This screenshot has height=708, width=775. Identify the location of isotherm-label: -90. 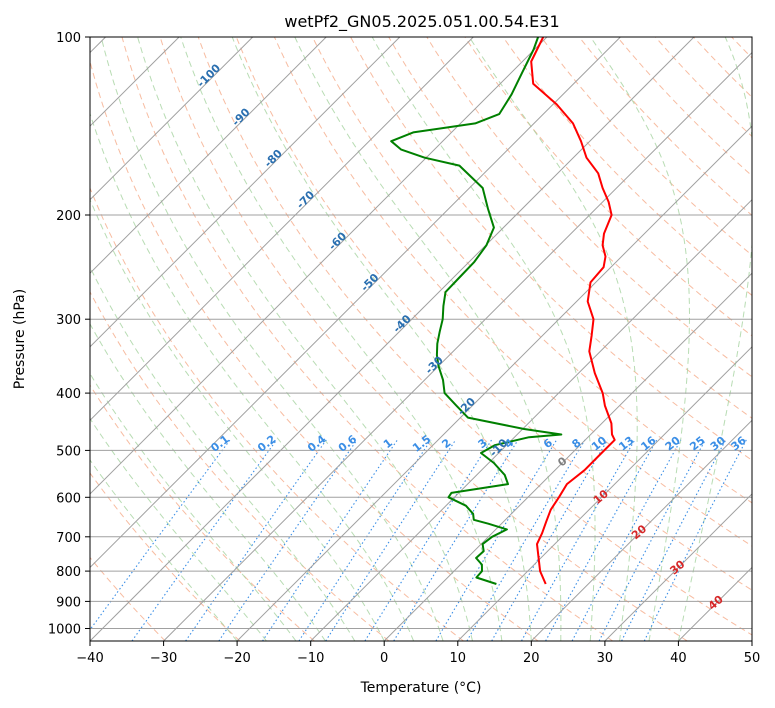
(240, 116).